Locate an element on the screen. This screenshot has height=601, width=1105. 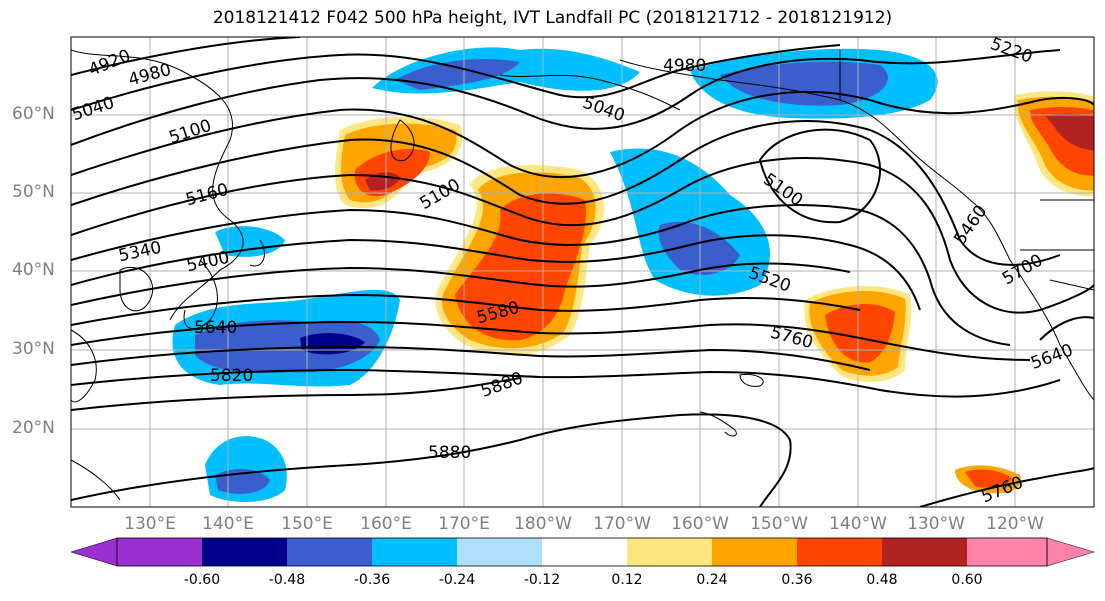
lat-label: 20°N is located at coordinates (33, 428).